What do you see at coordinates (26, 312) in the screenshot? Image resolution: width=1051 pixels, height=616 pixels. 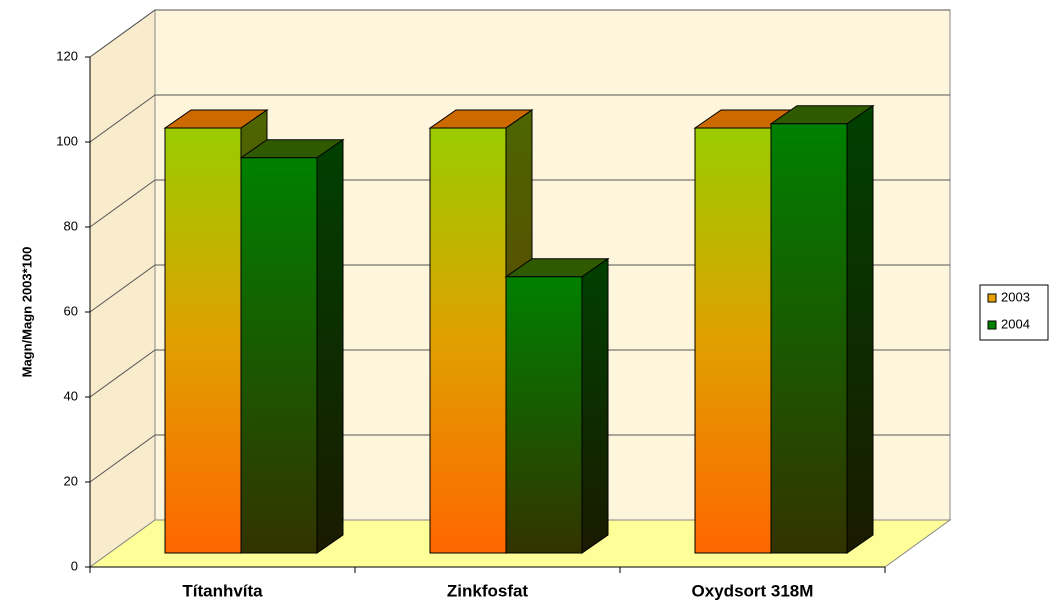 I see `y-axis-label: Magn/Magn 2003*100` at bounding box center [26, 312].